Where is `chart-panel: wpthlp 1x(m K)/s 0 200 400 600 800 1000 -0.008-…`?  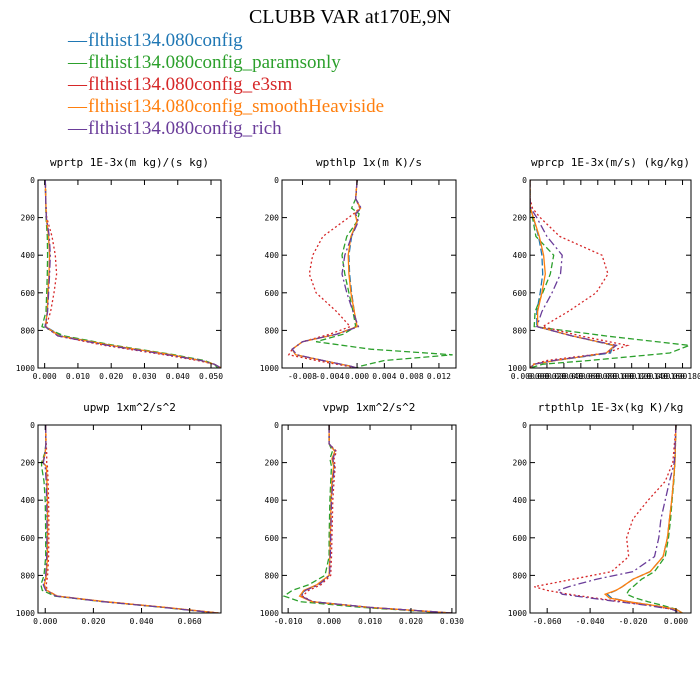 chart-panel: wpthlp 1x(m K)/s 0 200 400 600 800 1000 -0.008-… is located at coordinates (358, 268).